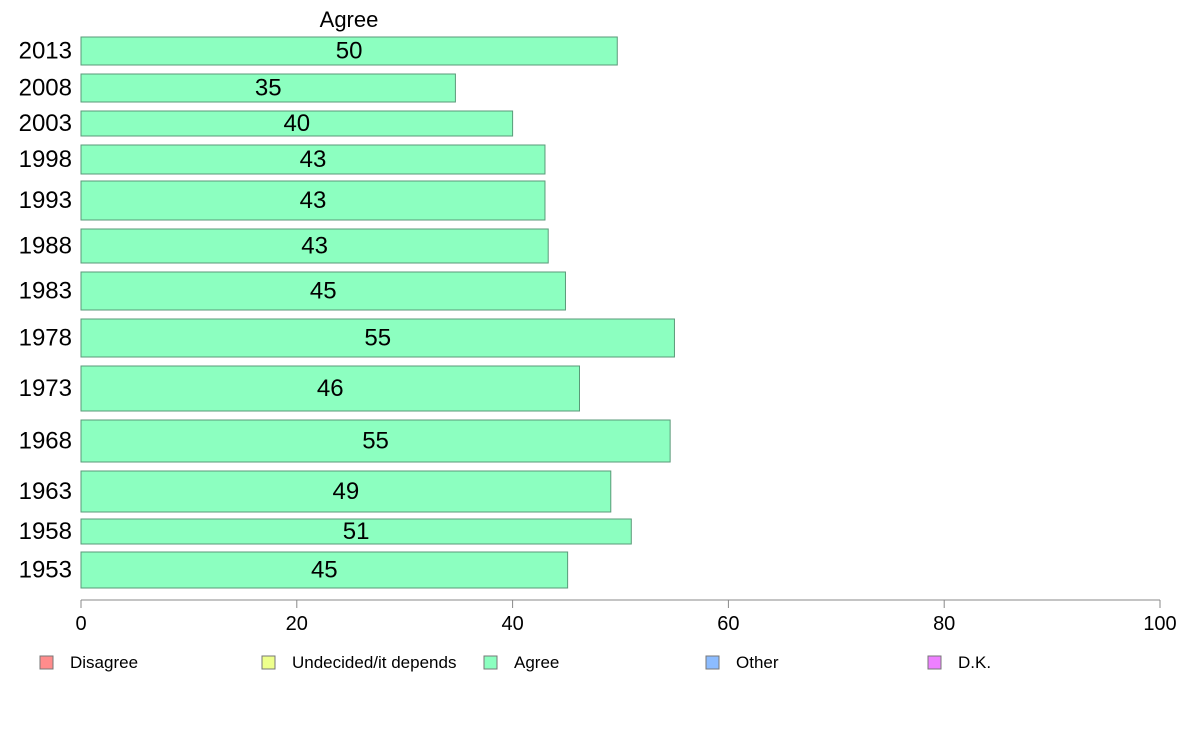 The height and width of the screenshot is (736, 1188). I want to click on legend-swatch-d-k, so click(934, 662).